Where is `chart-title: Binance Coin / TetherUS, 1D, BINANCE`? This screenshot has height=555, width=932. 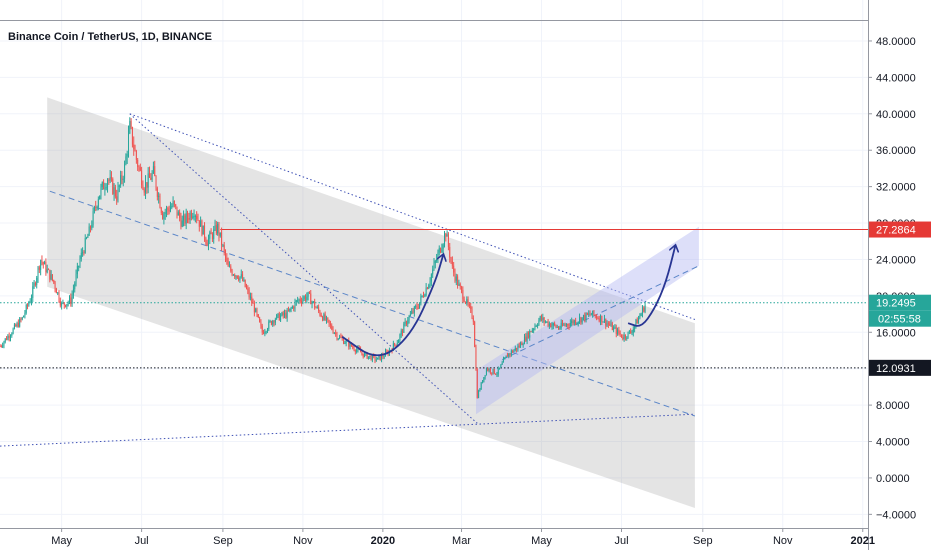
chart-title: Binance Coin / TetherUS, 1D, BINANCE is located at coordinates (110, 37).